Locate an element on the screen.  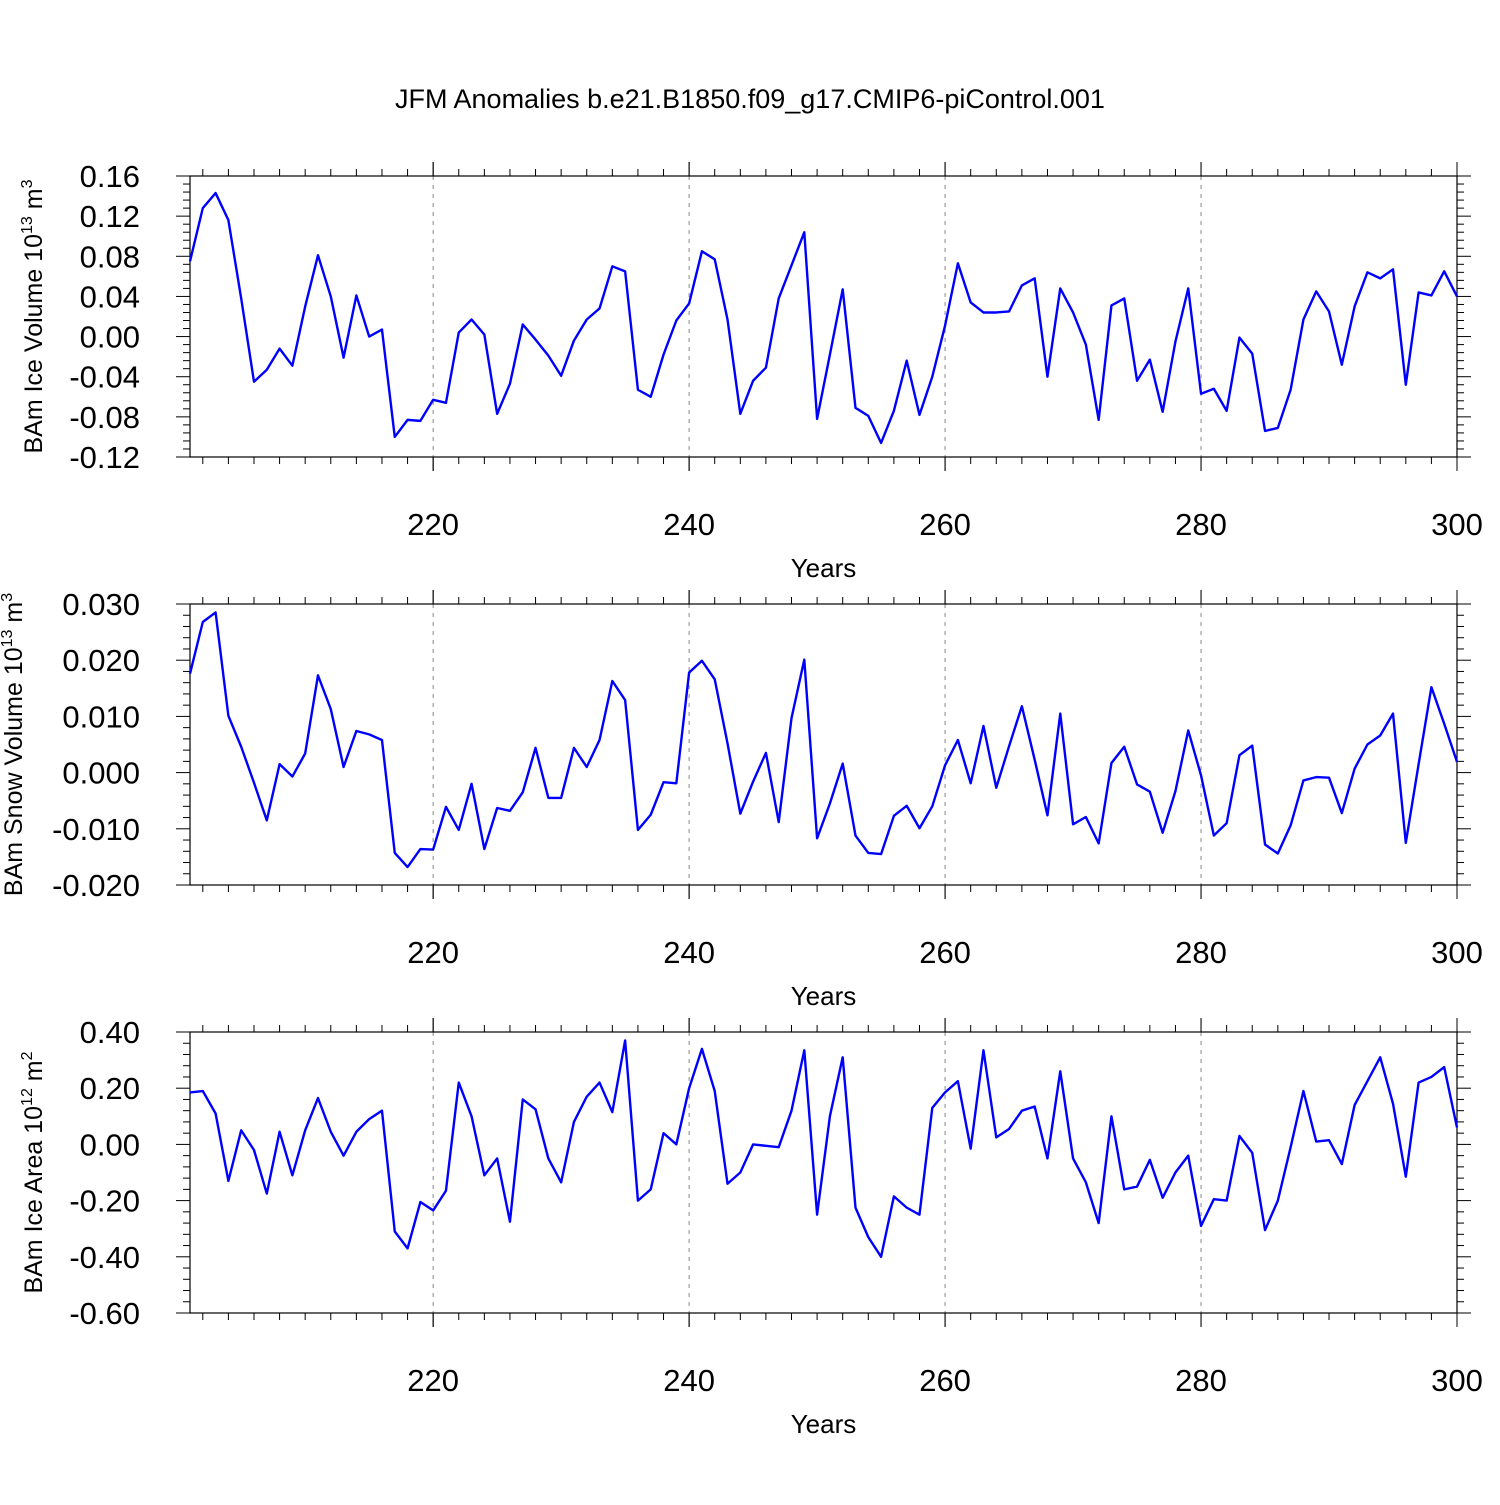
y-tick-label: -0.20 is located at coordinates (104, 1201).